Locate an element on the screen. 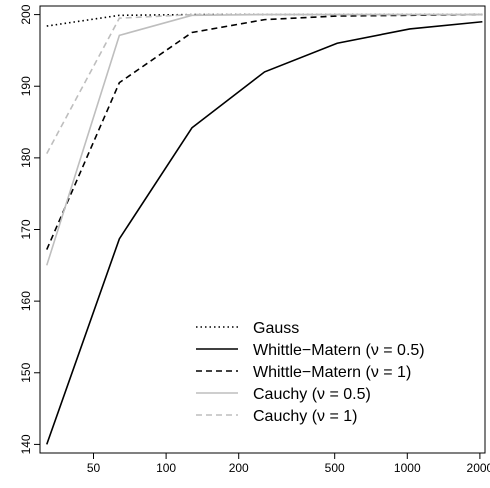 The height and width of the screenshot is (488, 490). y-axis: 140 150 160 170 180 190 200 is located at coordinates (29, 229).